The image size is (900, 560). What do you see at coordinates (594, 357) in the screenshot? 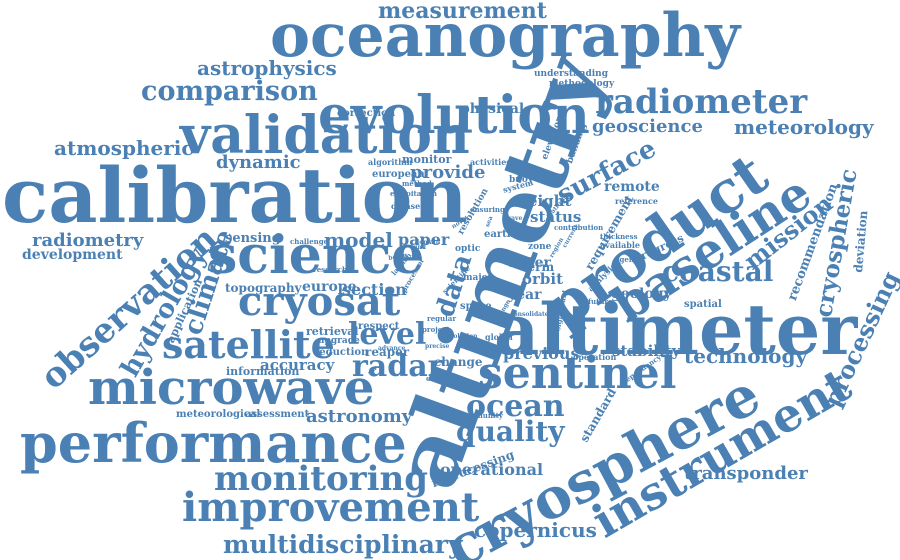
I see `word: operation` at bounding box center [594, 357].